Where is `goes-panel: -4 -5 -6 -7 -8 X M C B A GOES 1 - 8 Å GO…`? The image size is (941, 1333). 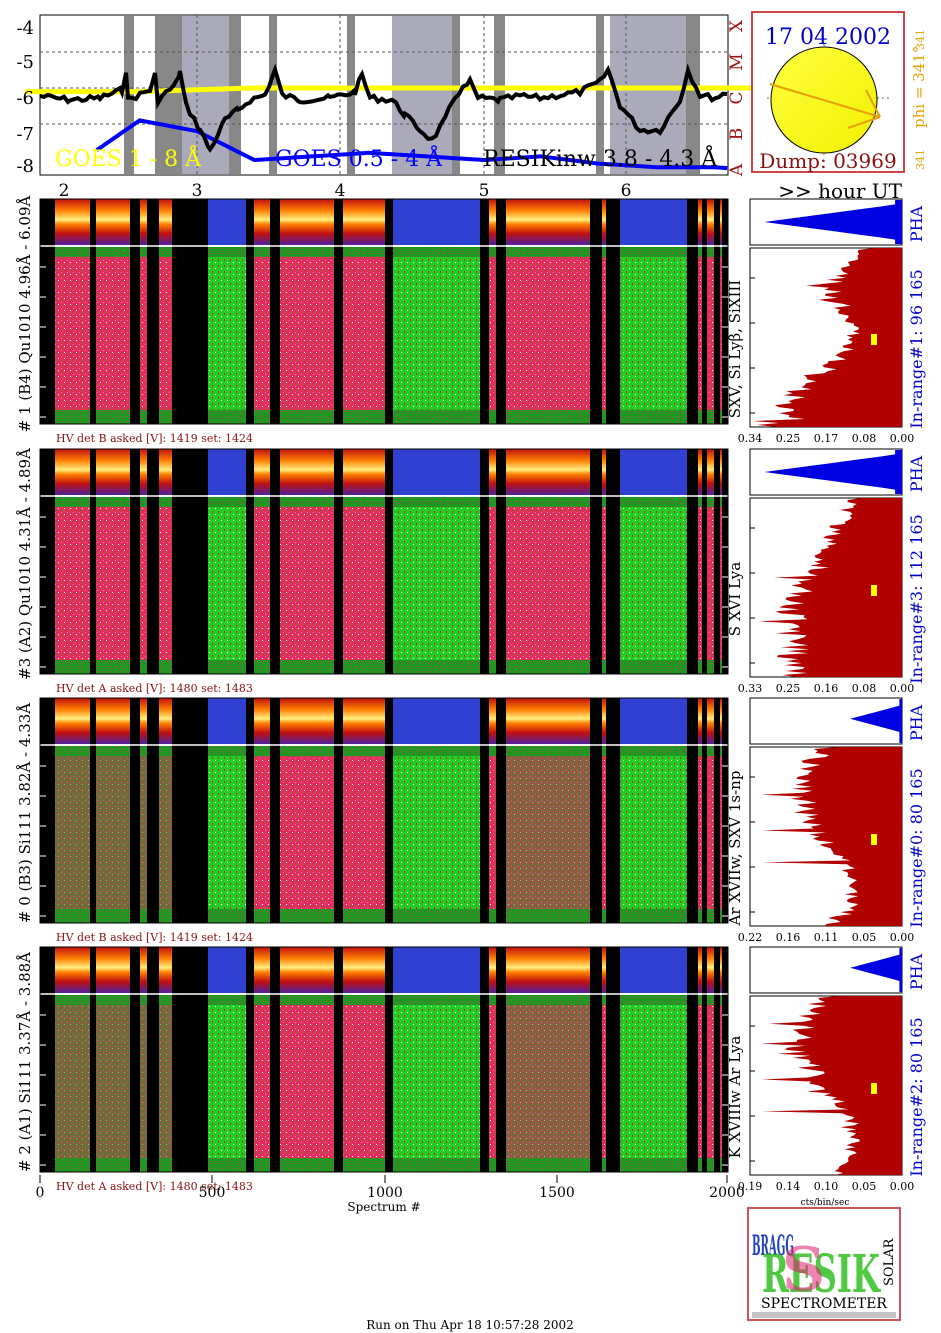
goes-panel: -4 -5 -6 -7 -8 X M C B A GOES 1 - 8 Å GO… is located at coordinates (459, 108).